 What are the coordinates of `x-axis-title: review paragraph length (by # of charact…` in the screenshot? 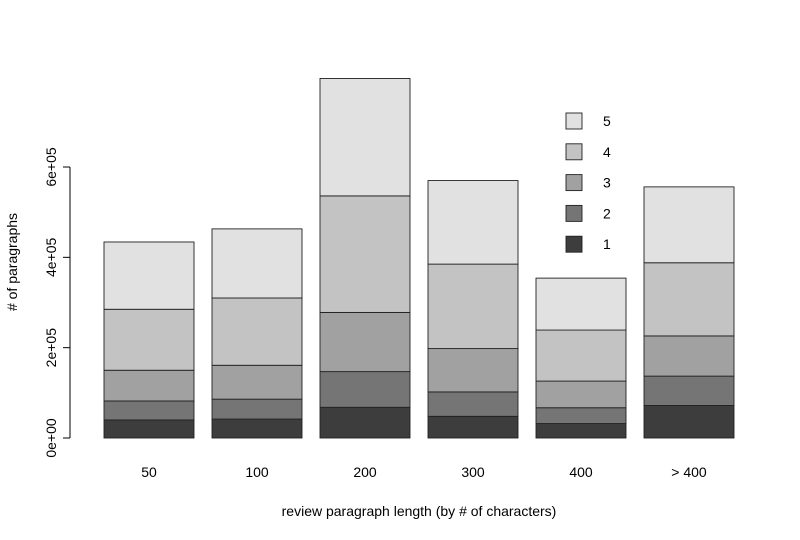 It's located at (419, 511).